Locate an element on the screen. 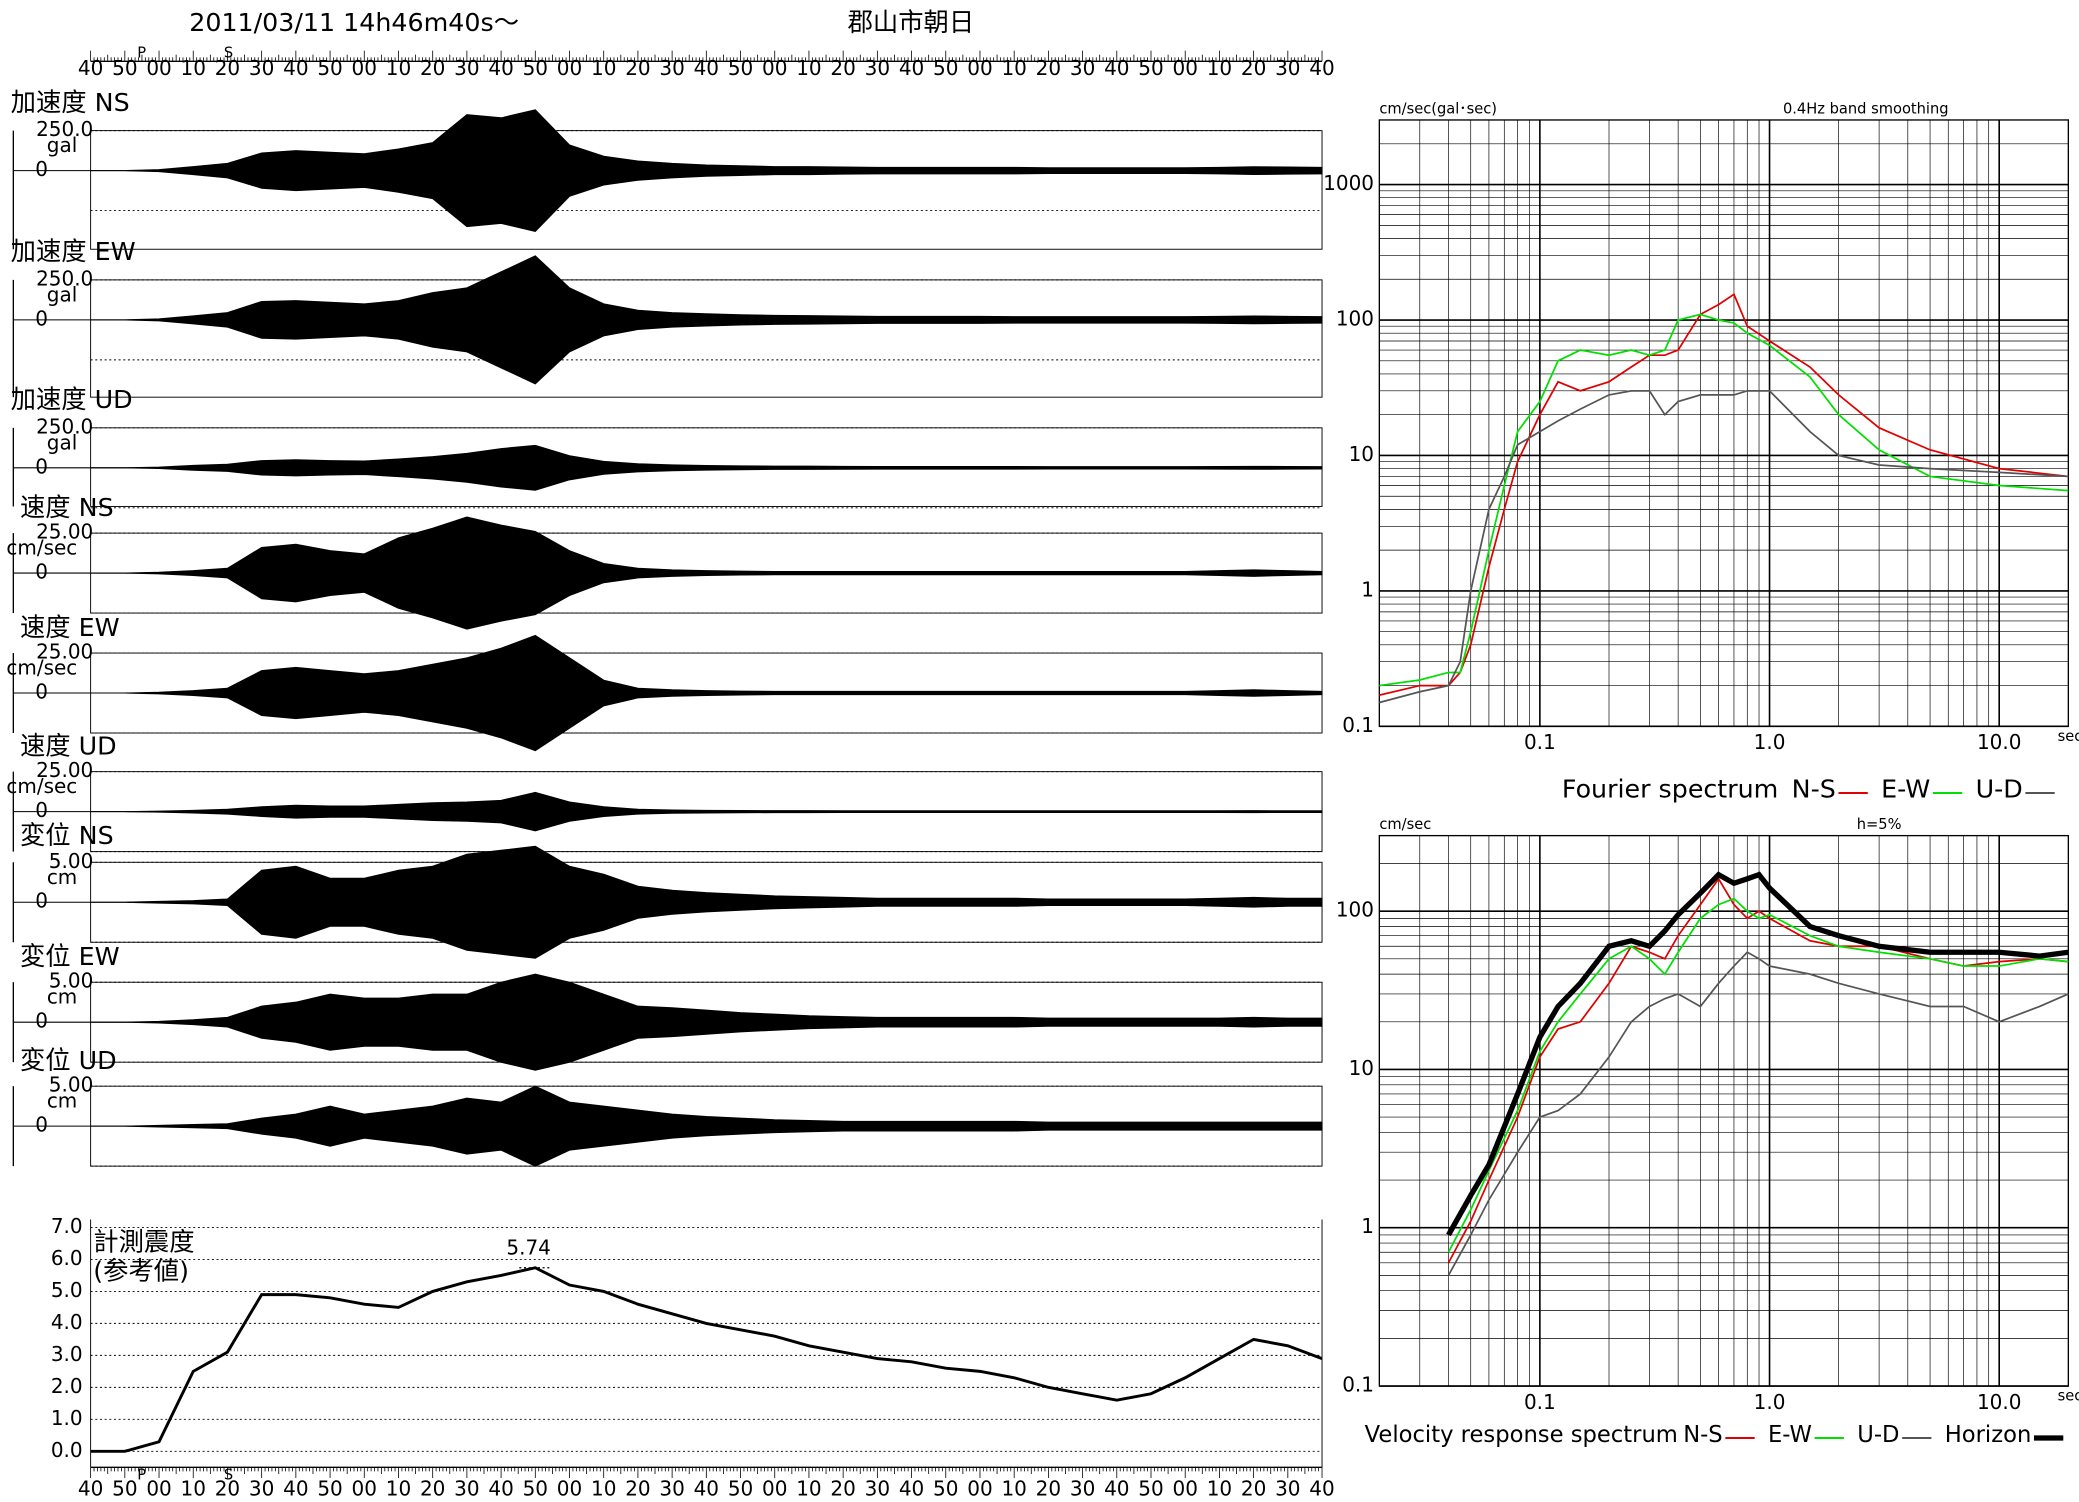 The image size is (2079, 1502). y-axis-label: cm/sec(gal･sec) is located at coordinates (1438, 108).